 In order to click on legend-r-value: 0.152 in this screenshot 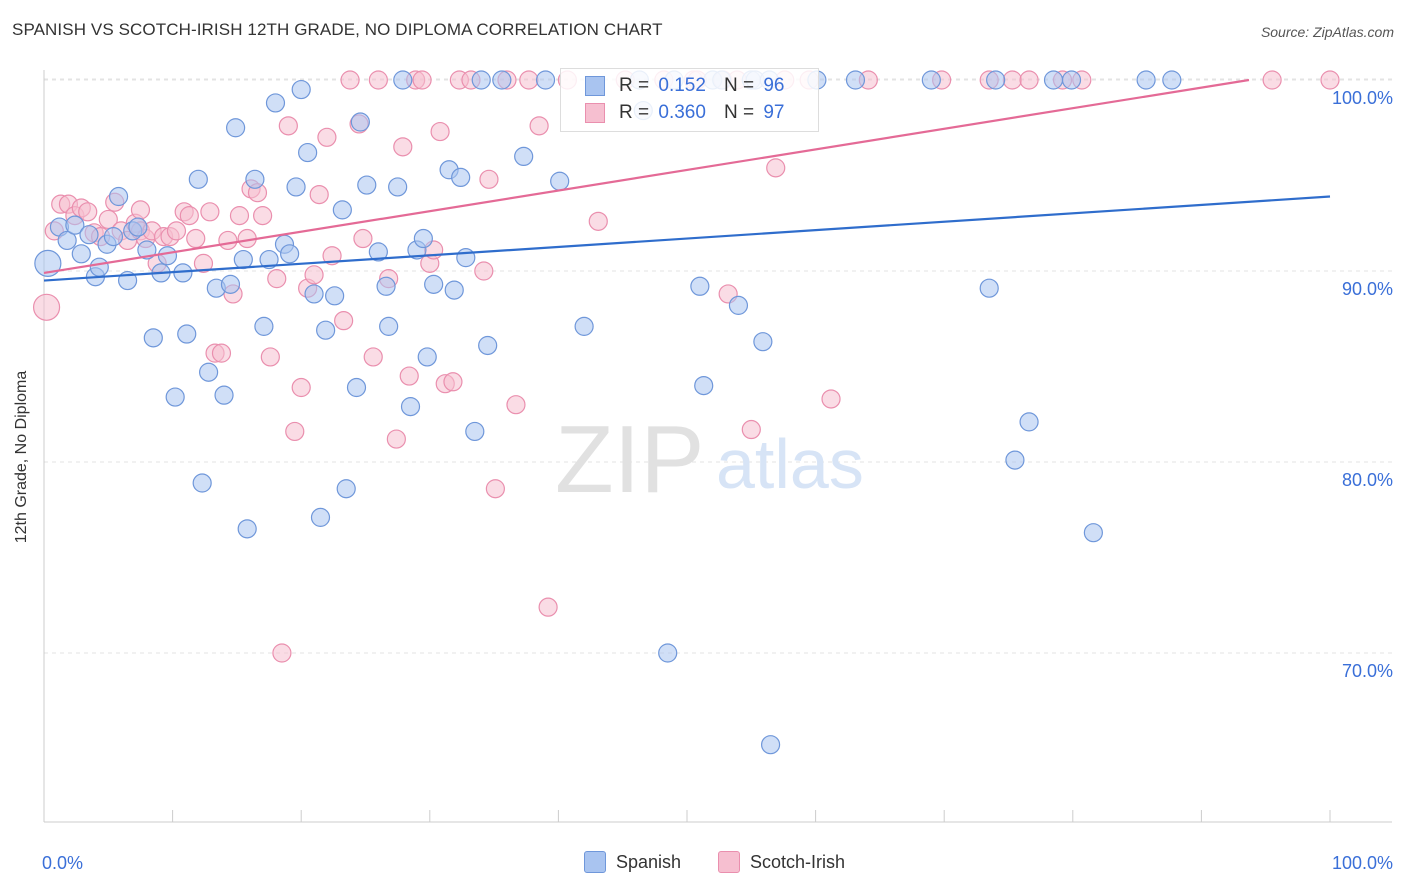, I will do `click(682, 85)`.